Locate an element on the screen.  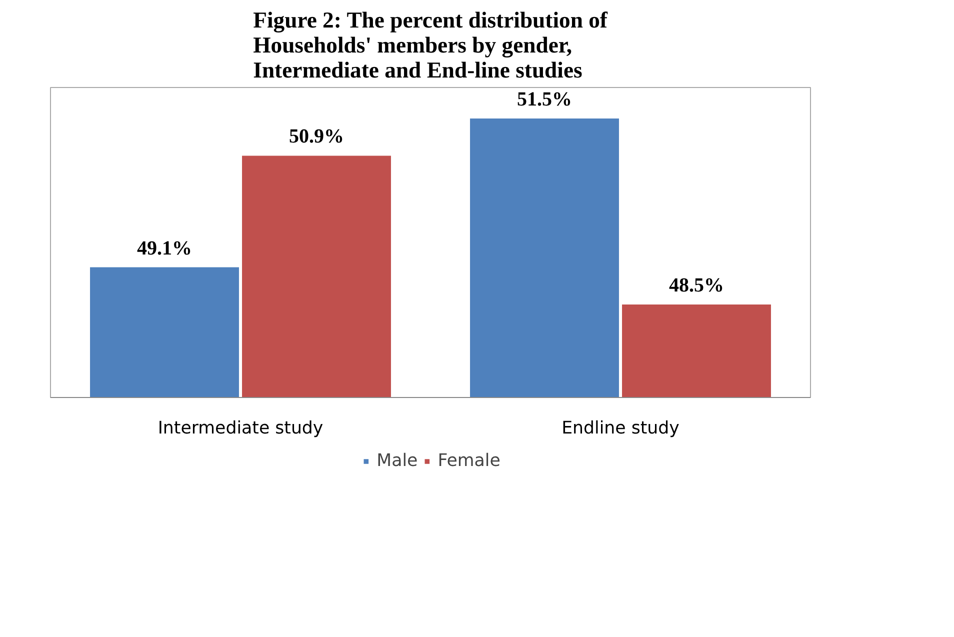
data-label: 48.5% is located at coordinates (696, 285).